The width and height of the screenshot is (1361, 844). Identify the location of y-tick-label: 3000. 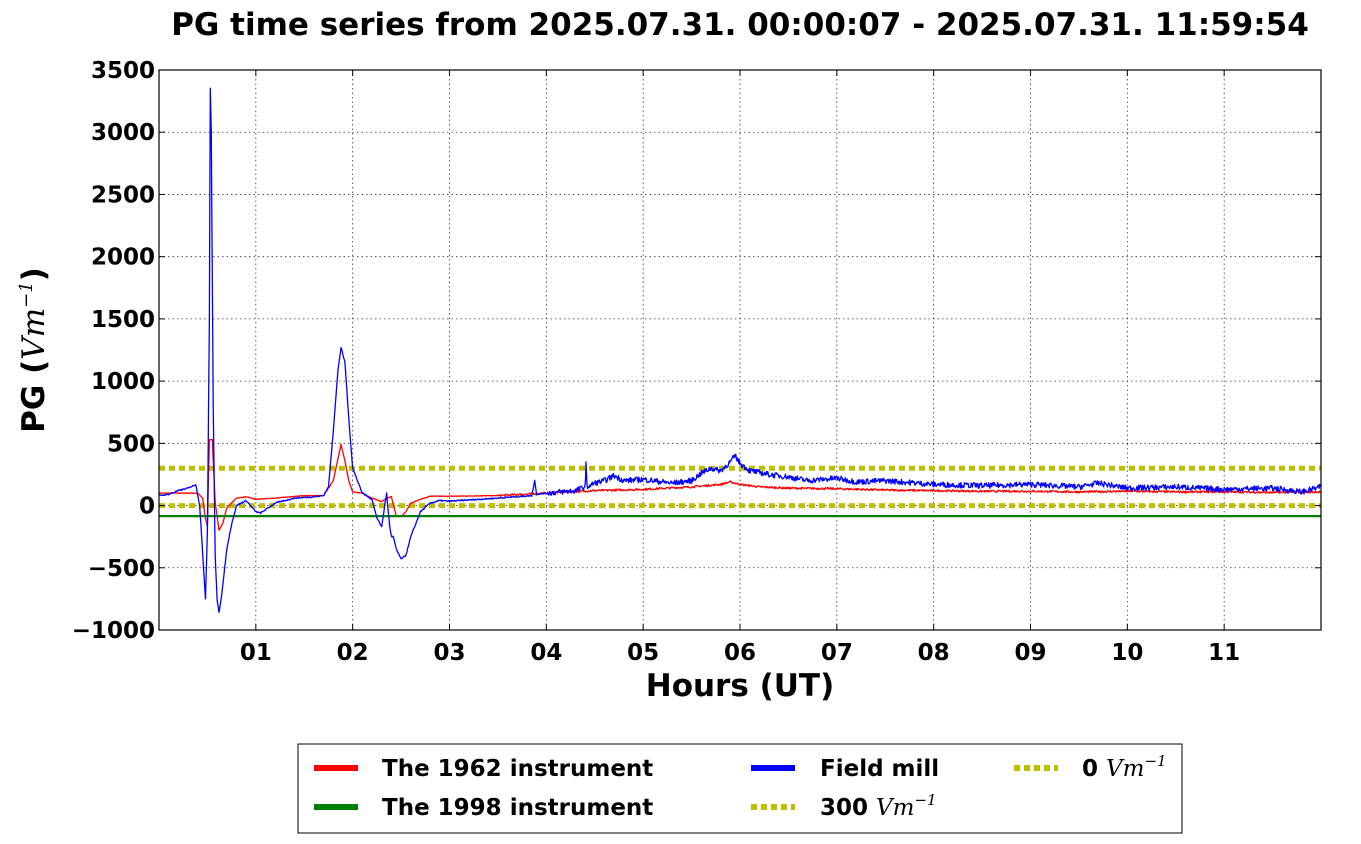
(123, 133).